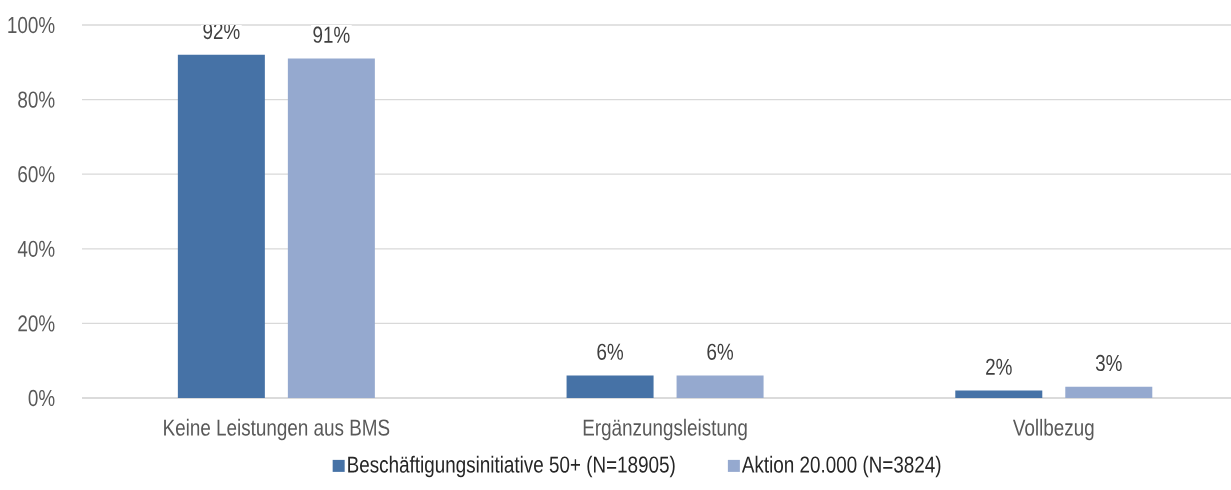 The width and height of the screenshot is (1231, 490). Describe the element at coordinates (31, 25) in the screenshot. I see `y-tick-label: 100%` at that location.